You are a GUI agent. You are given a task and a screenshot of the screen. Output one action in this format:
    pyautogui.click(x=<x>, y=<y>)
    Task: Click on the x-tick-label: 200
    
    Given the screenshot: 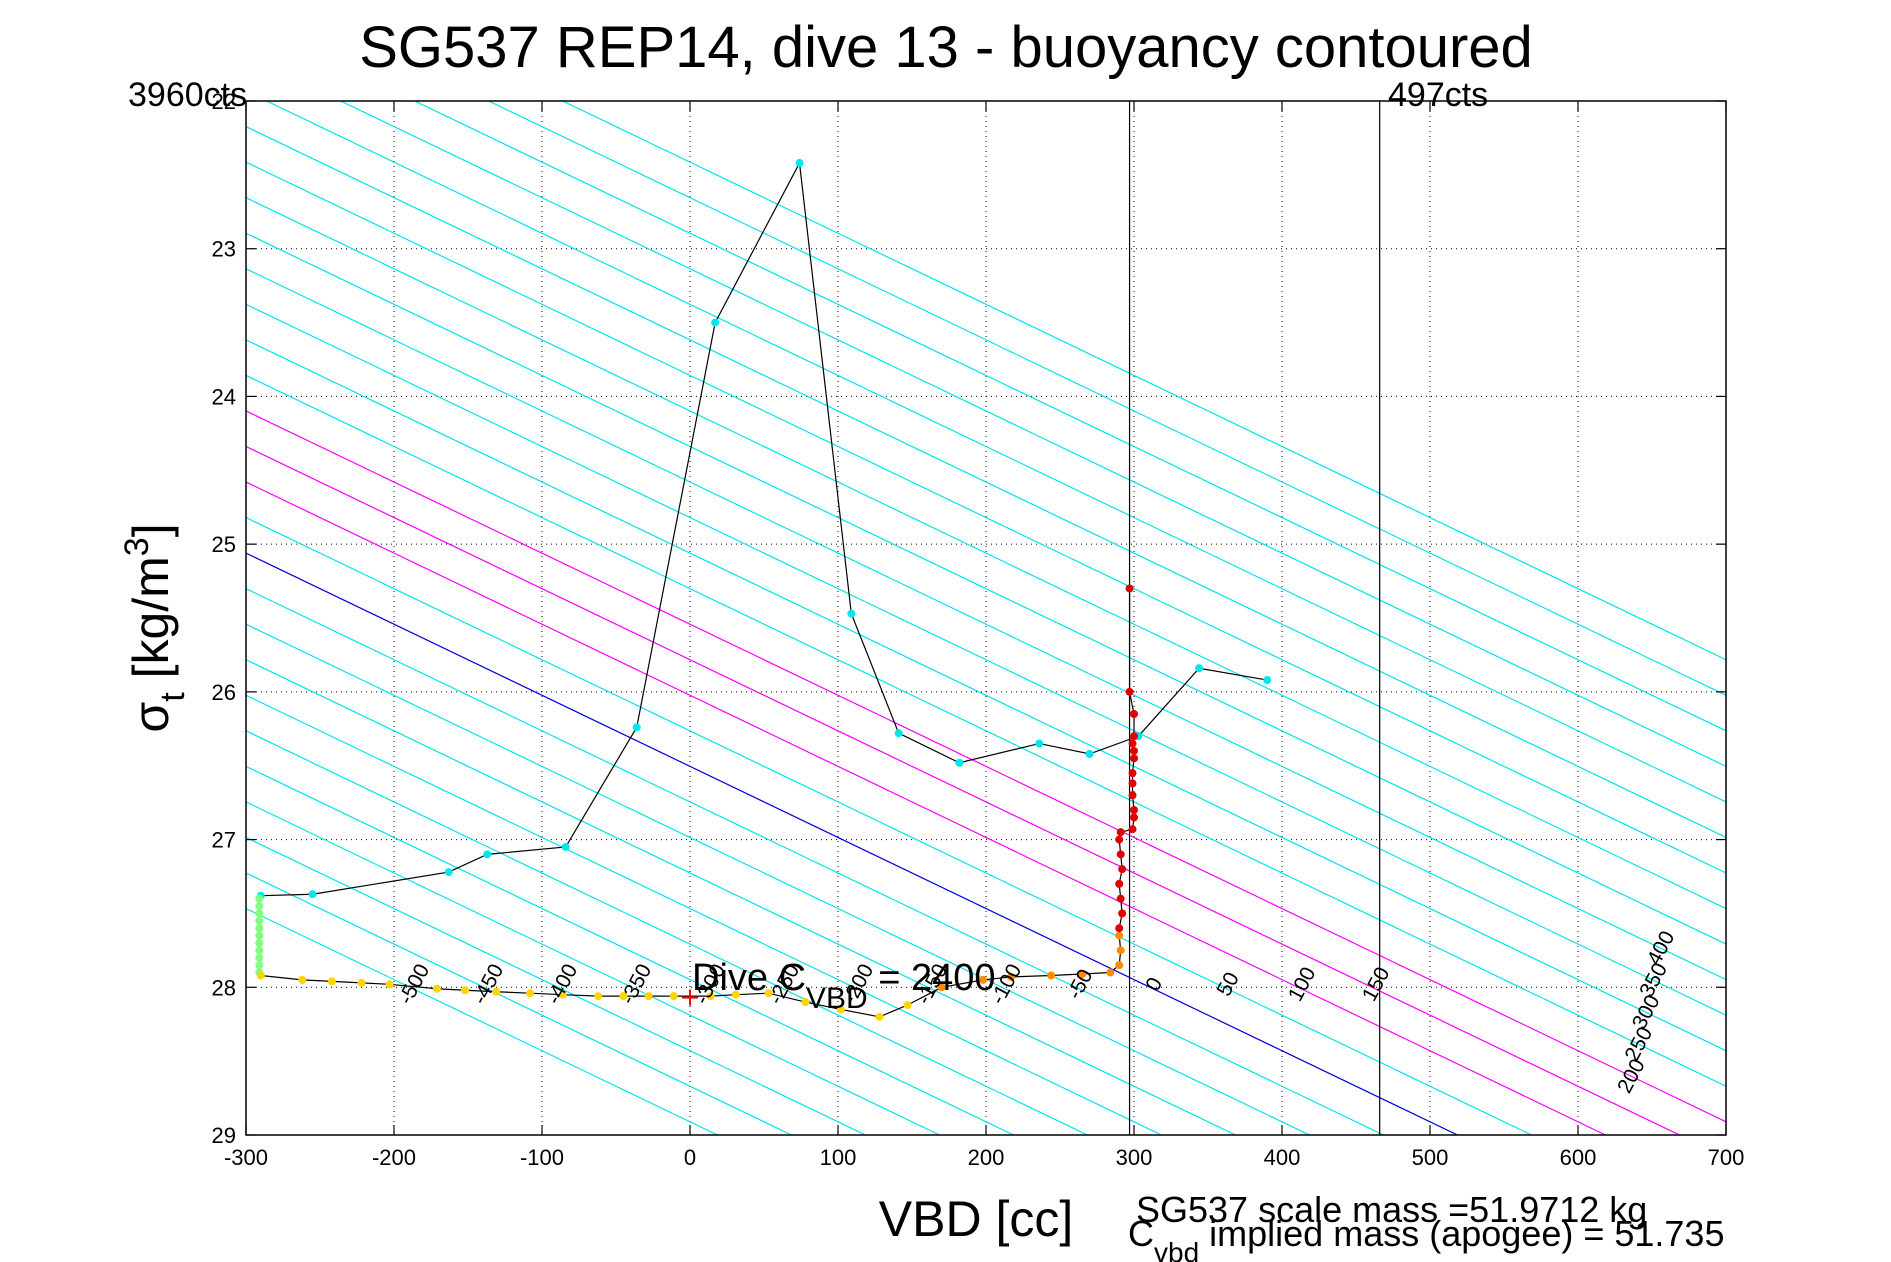 What is the action you would take?
    pyautogui.click(x=986, y=1157)
    